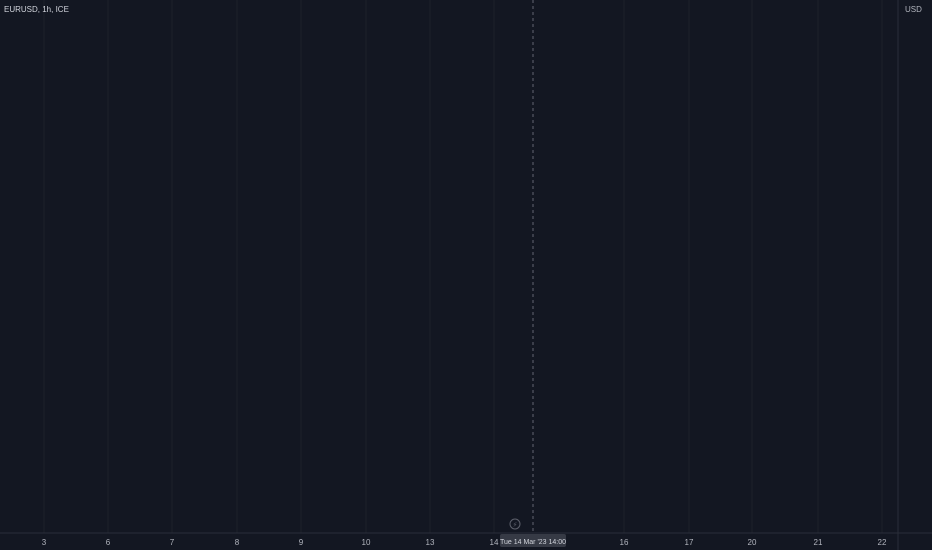 The image size is (932, 550). What do you see at coordinates (172, 542) in the screenshot?
I see `x-tick-label: 7` at bounding box center [172, 542].